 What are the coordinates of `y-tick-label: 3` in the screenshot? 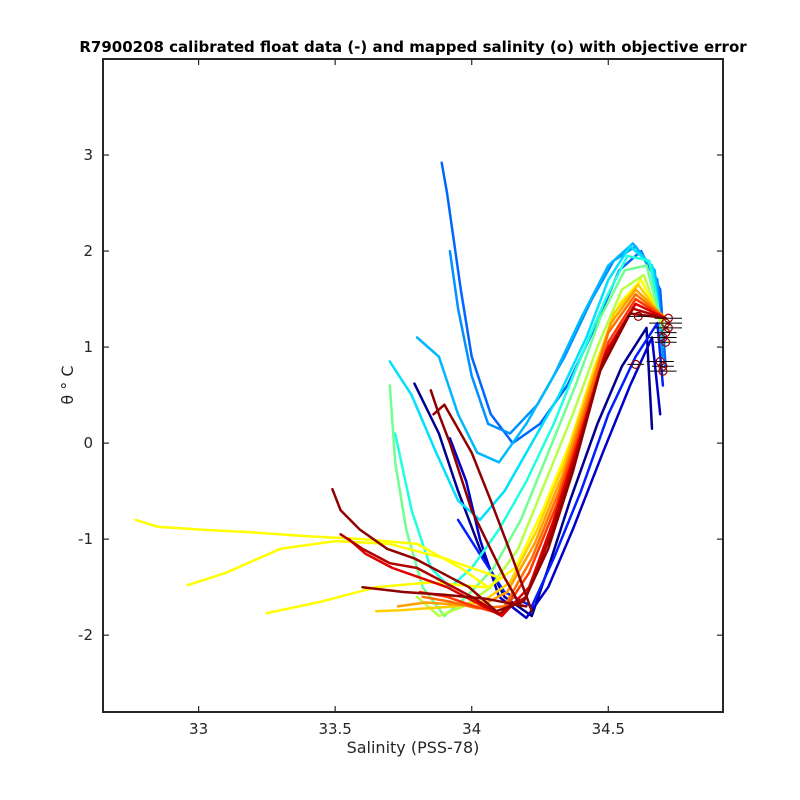 It's located at (88, 155).